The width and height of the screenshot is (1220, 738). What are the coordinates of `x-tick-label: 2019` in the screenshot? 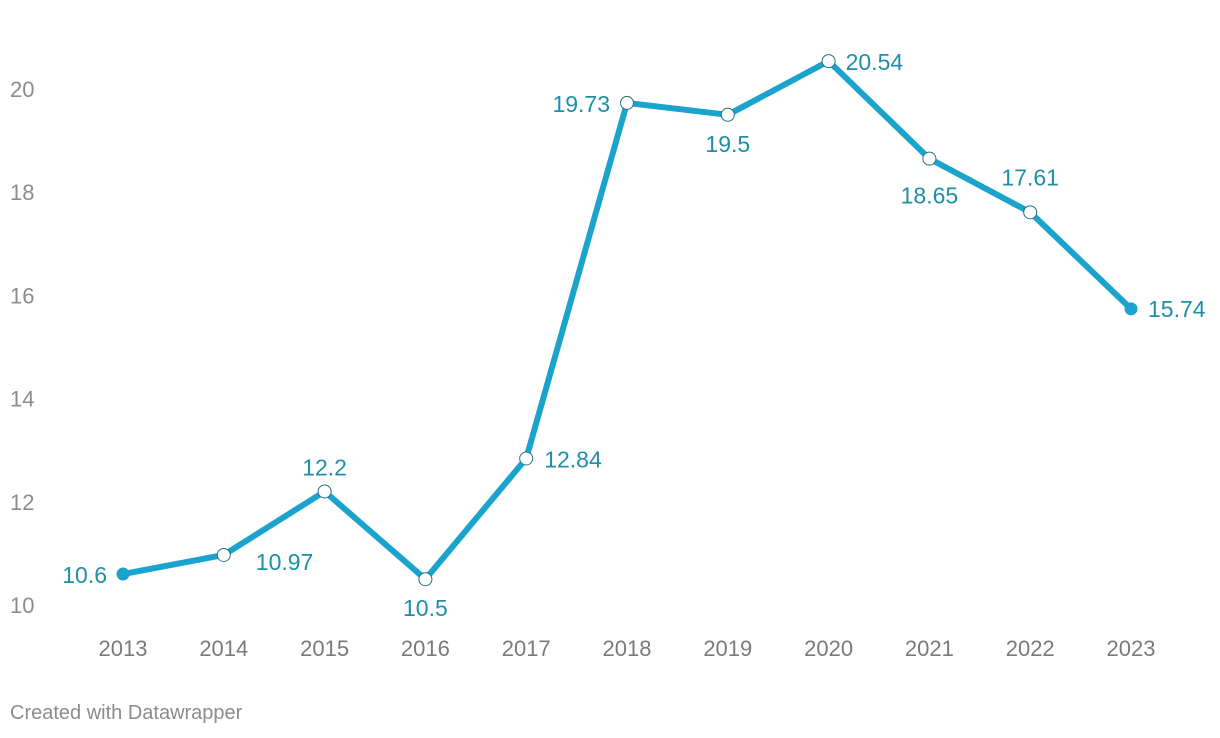 It's located at (727, 648).